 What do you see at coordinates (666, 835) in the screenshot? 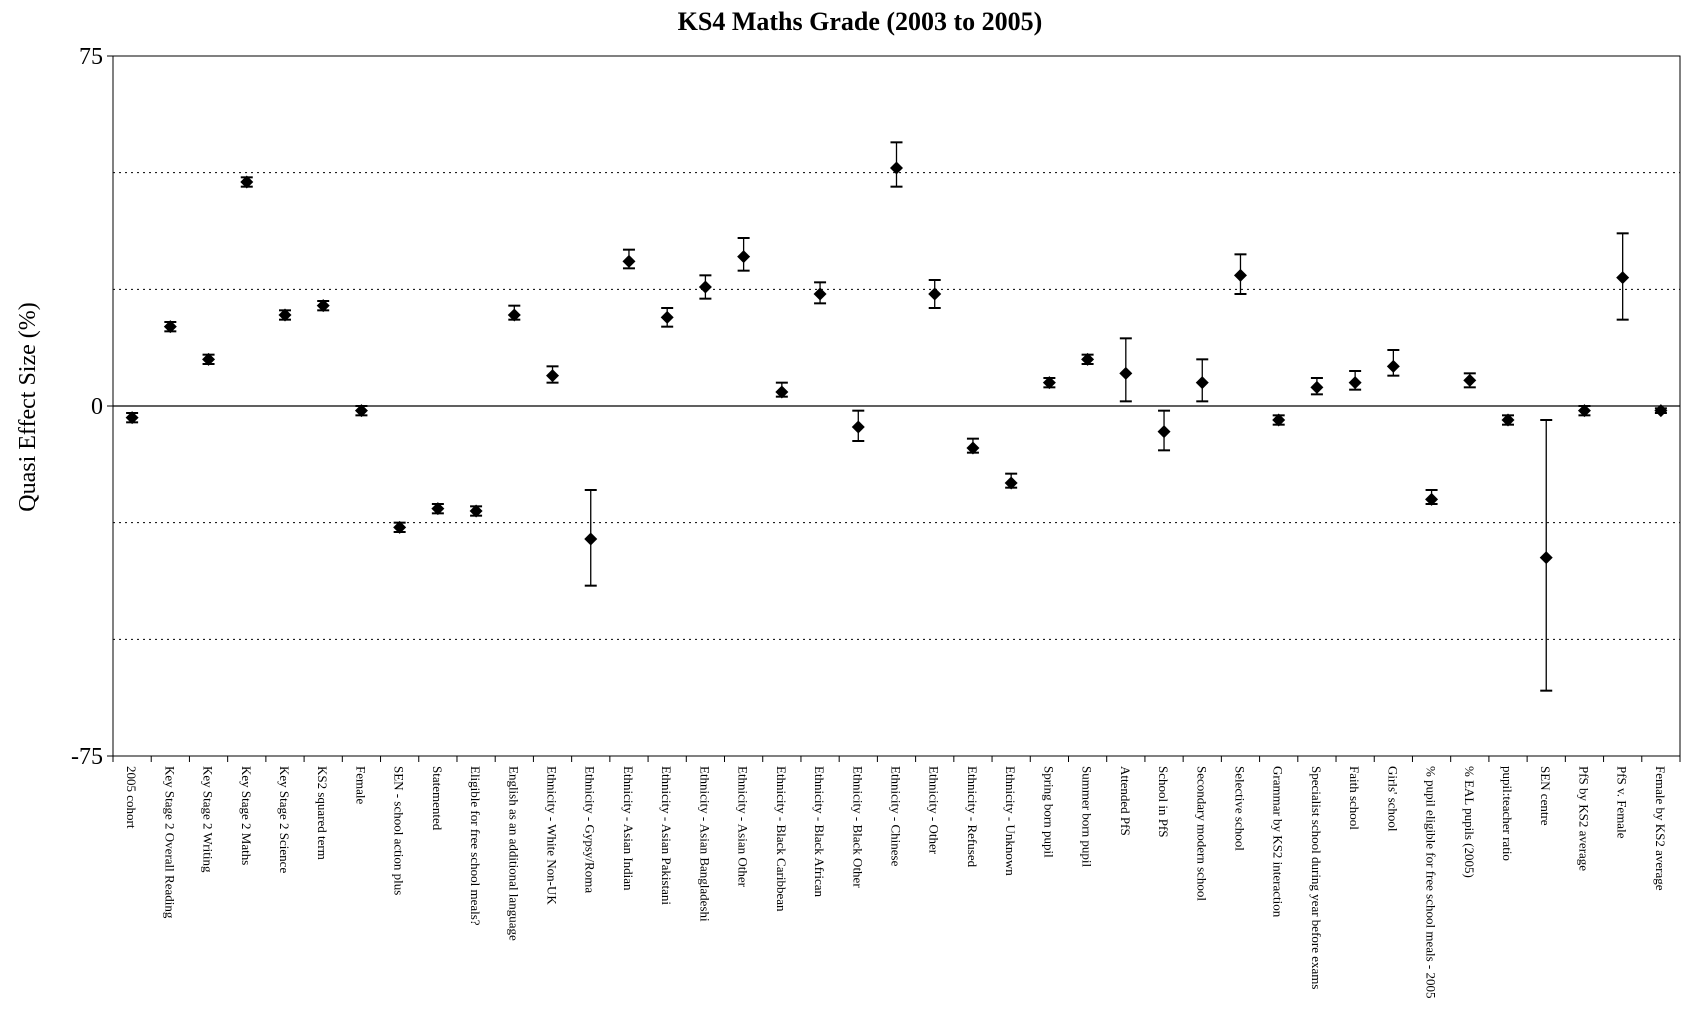
I see `x-tick-label: Ethnicity - Asian Pakistani` at bounding box center [666, 835].